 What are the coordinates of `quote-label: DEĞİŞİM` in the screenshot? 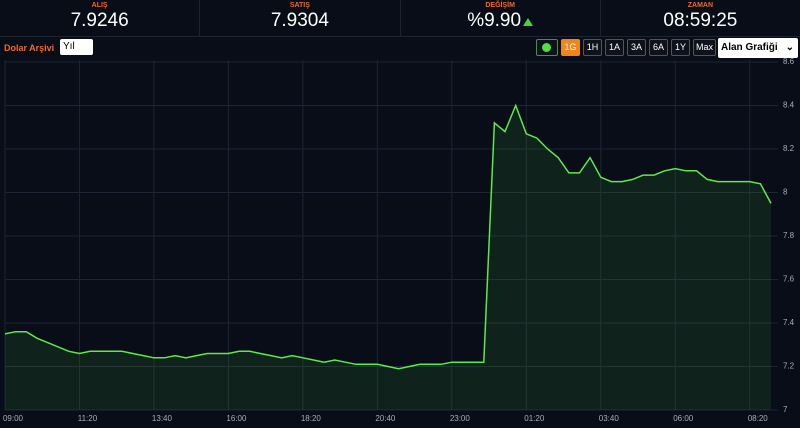 It's located at (500, 5).